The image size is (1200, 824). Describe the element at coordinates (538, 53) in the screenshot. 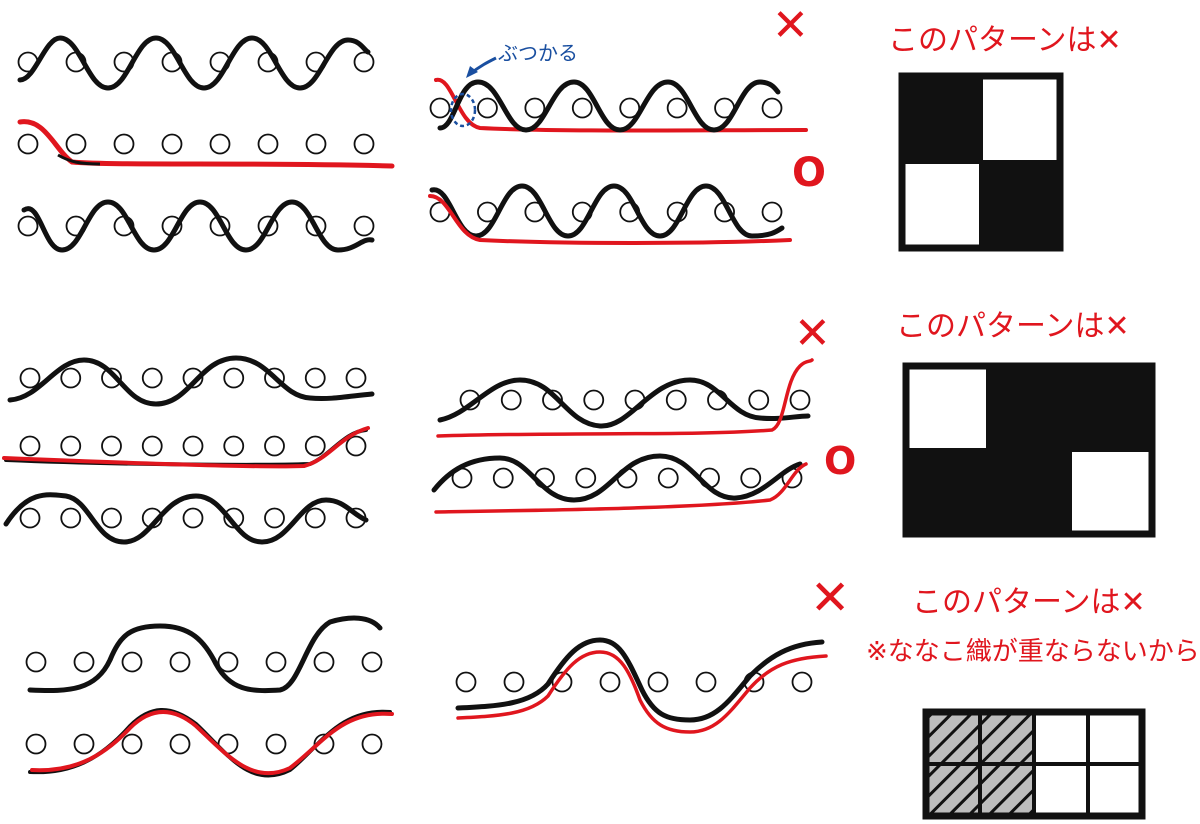

I see `collision-label: ぶつかる` at that location.